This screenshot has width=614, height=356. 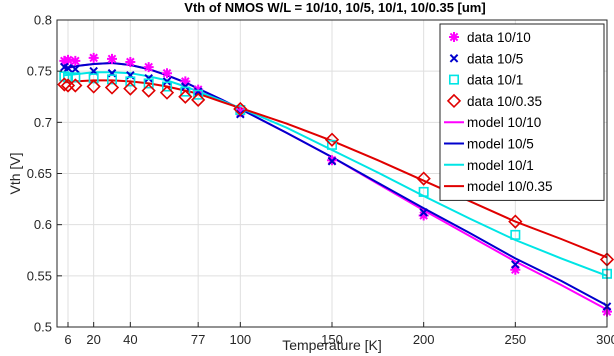 I want to click on legend-label: model 10/1, so click(x=500, y=165).